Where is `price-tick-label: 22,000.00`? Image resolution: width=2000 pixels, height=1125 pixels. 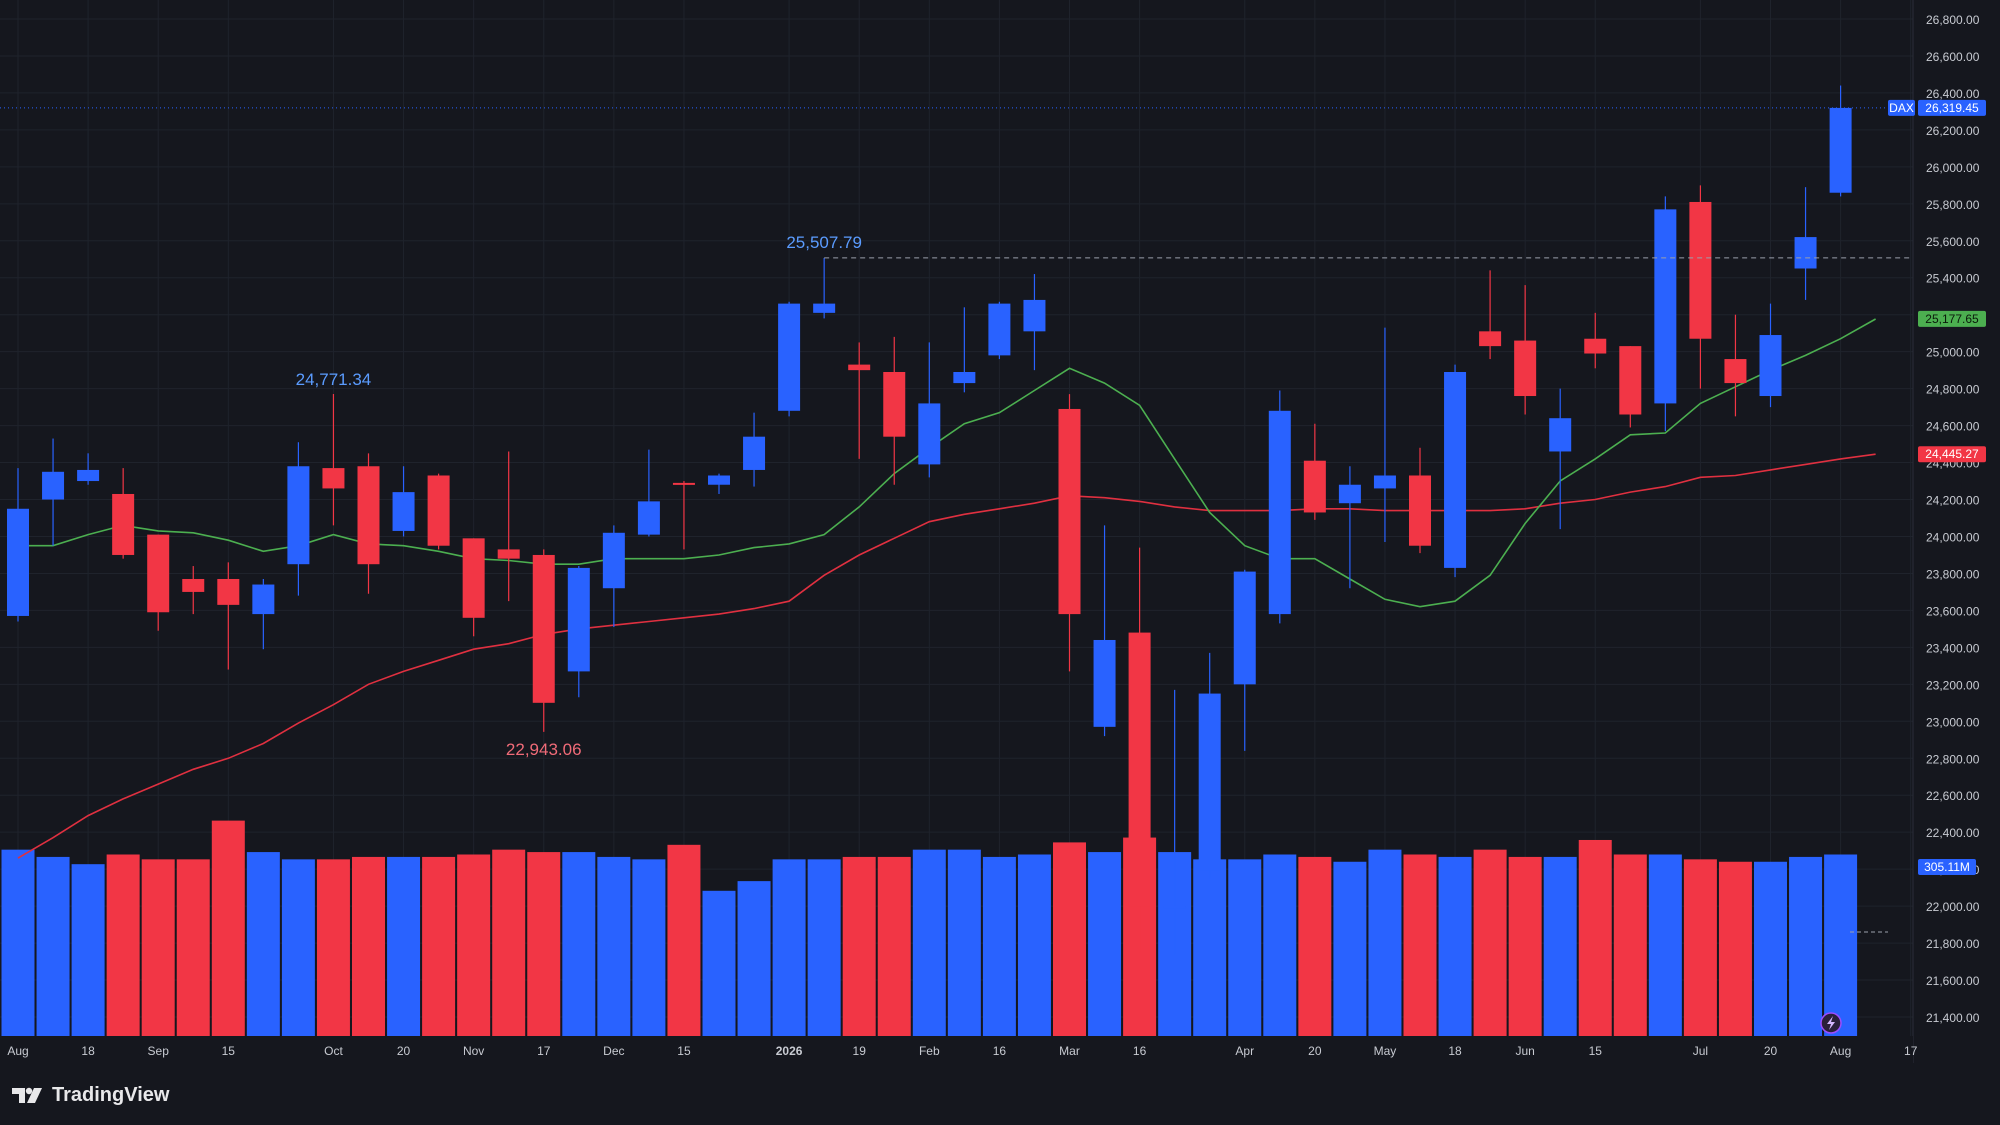 price-tick-label: 22,000.00 is located at coordinates (1953, 907).